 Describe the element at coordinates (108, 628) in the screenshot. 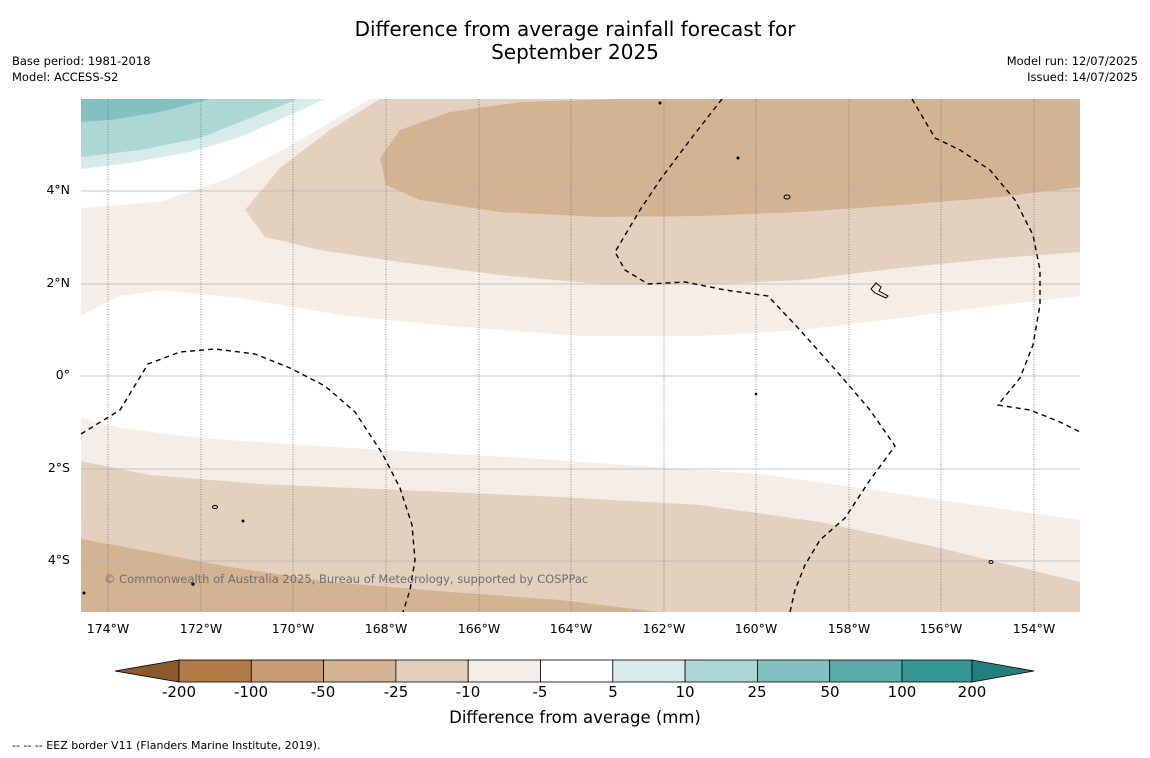

I see `lon-label-174w: 174°W` at that location.